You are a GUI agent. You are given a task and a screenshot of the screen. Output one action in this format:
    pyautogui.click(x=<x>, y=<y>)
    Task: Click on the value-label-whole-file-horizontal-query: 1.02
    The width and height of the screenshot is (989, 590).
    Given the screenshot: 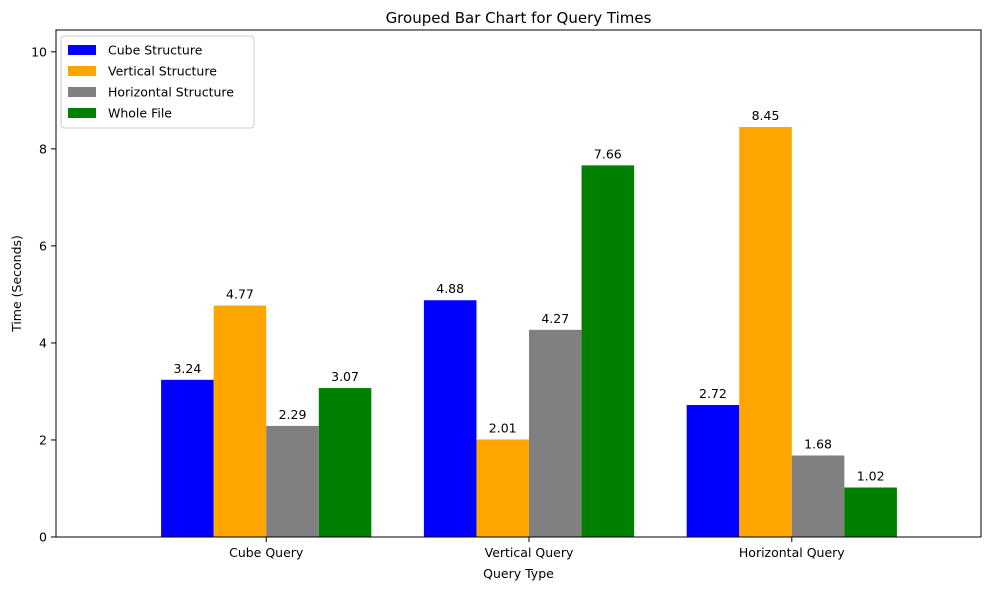 What is the action you would take?
    pyautogui.click(x=871, y=476)
    